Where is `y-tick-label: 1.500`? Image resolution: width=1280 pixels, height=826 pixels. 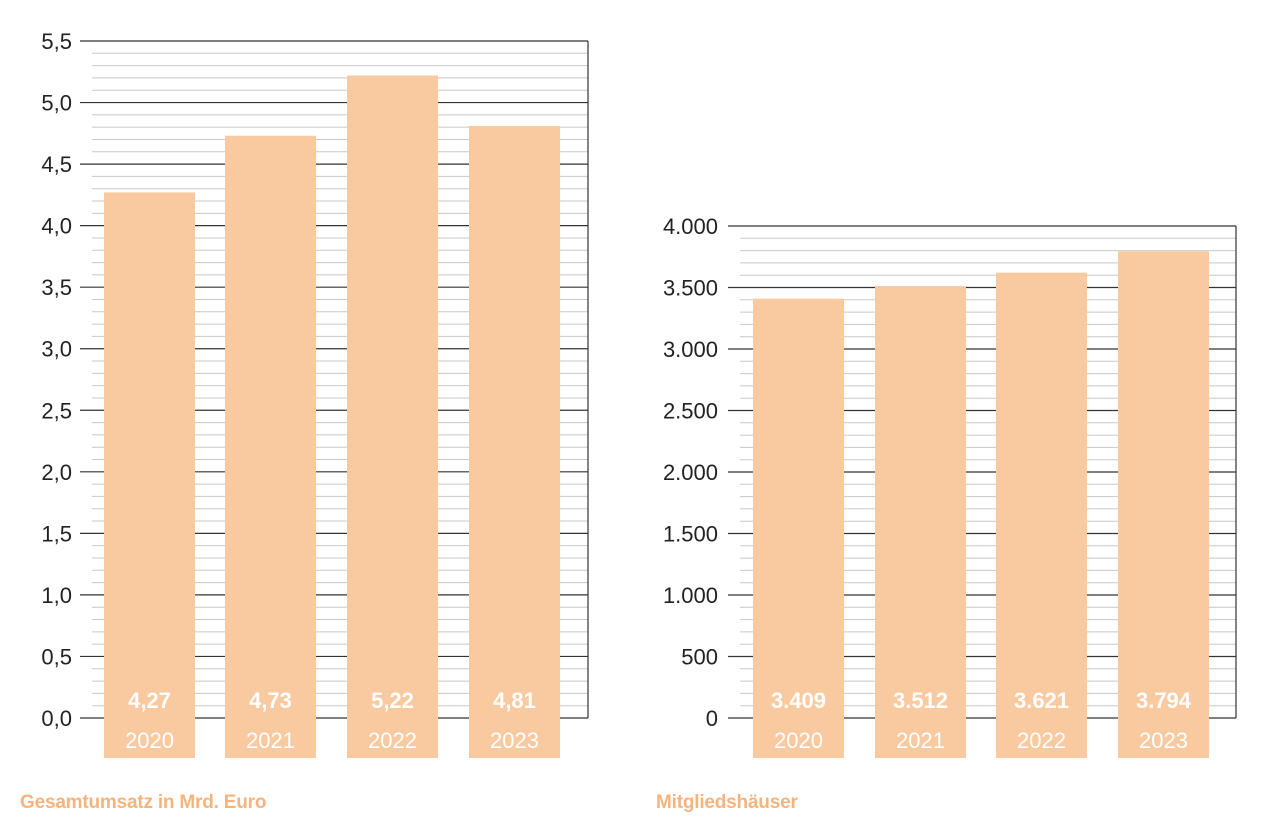
y-tick-label: 1.500 is located at coordinates (690, 534).